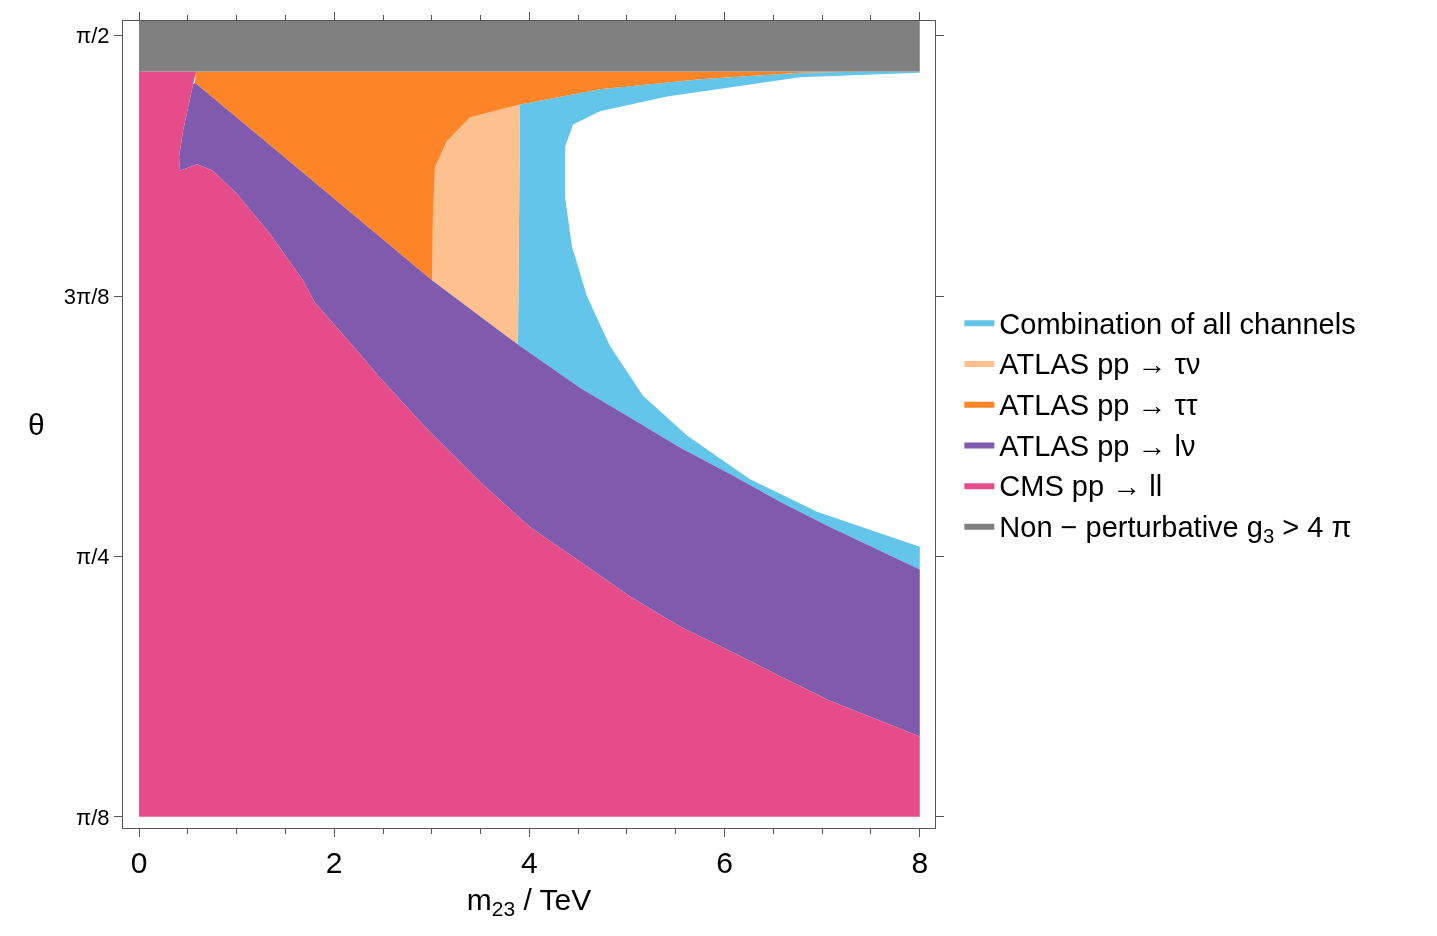 This screenshot has width=1437, height=936. I want to click on y-tick-label: 3π/8, so click(86, 296).